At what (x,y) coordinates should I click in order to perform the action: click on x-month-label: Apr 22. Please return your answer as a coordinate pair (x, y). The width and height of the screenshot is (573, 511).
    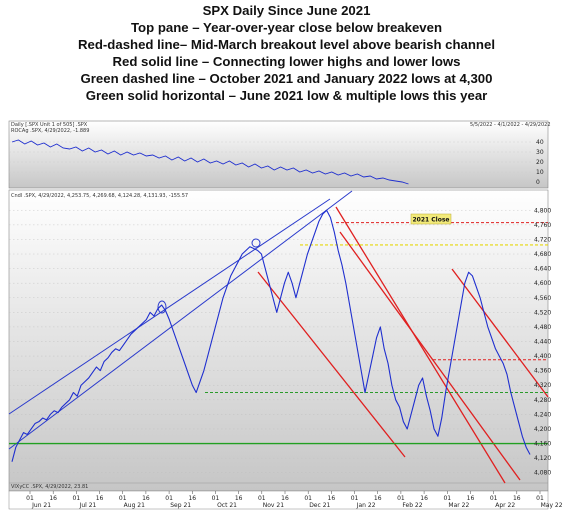
    Looking at the image, I should click on (505, 505).